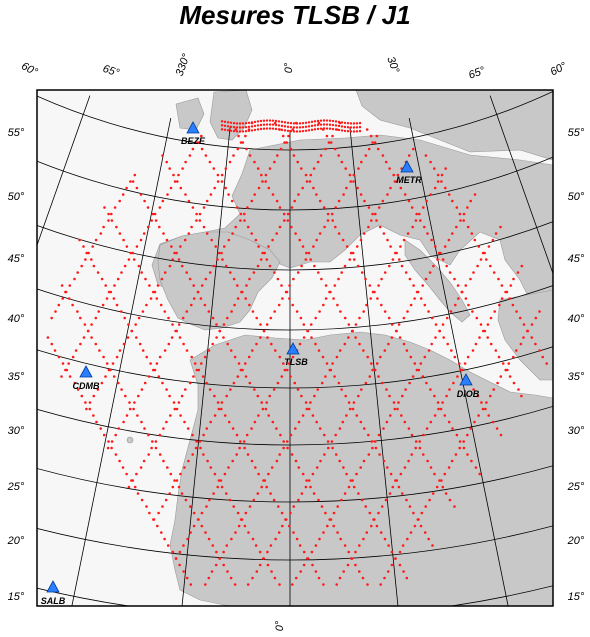 The image size is (590, 637). Describe the element at coordinates (468, 386) in the screenshot. I see `station-diob: DIOB` at that location.